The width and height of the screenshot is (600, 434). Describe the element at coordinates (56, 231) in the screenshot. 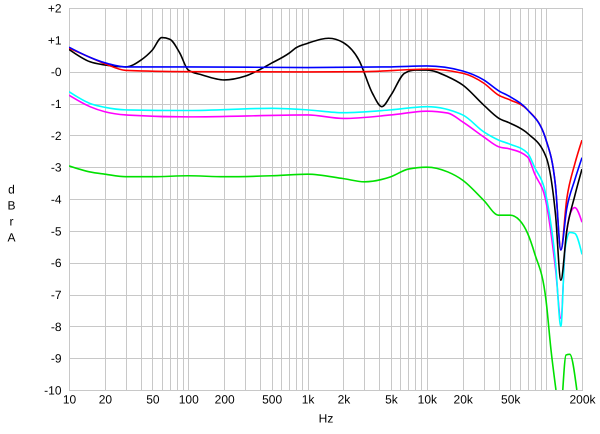

I see `y-tick-label: -5` at that location.